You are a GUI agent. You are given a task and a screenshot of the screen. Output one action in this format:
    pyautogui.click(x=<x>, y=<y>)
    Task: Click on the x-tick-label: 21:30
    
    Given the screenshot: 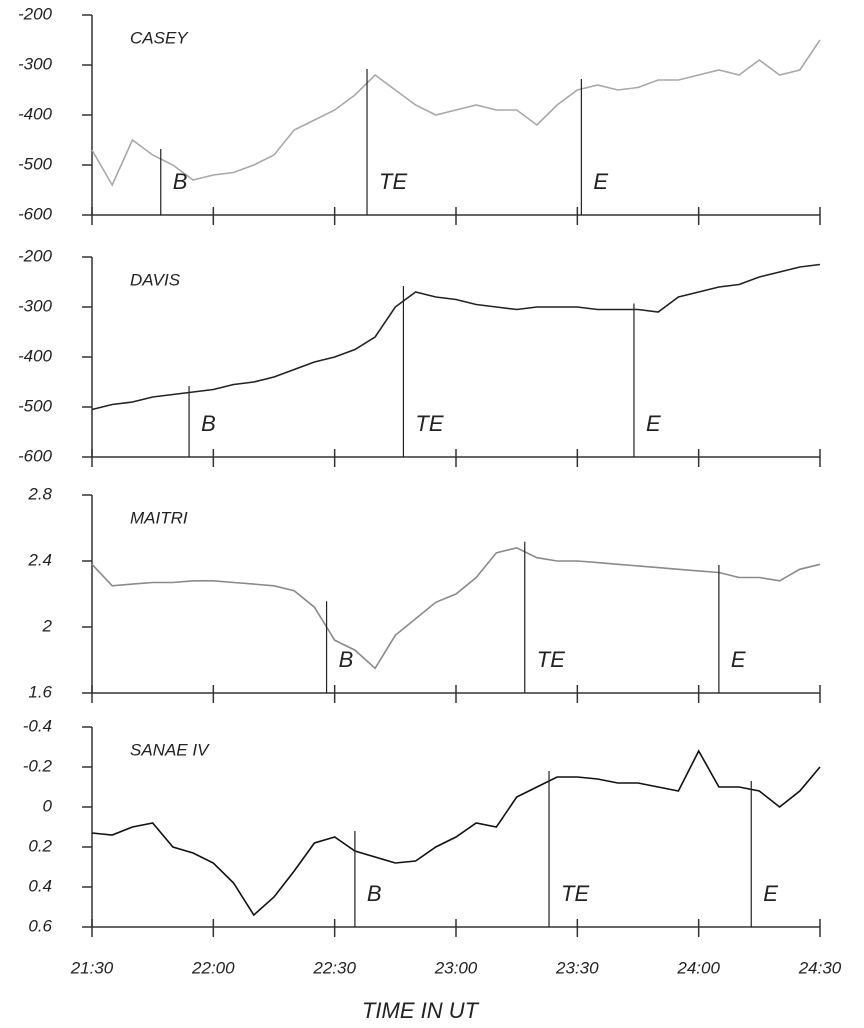 What is the action you would take?
    pyautogui.click(x=92, y=967)
    